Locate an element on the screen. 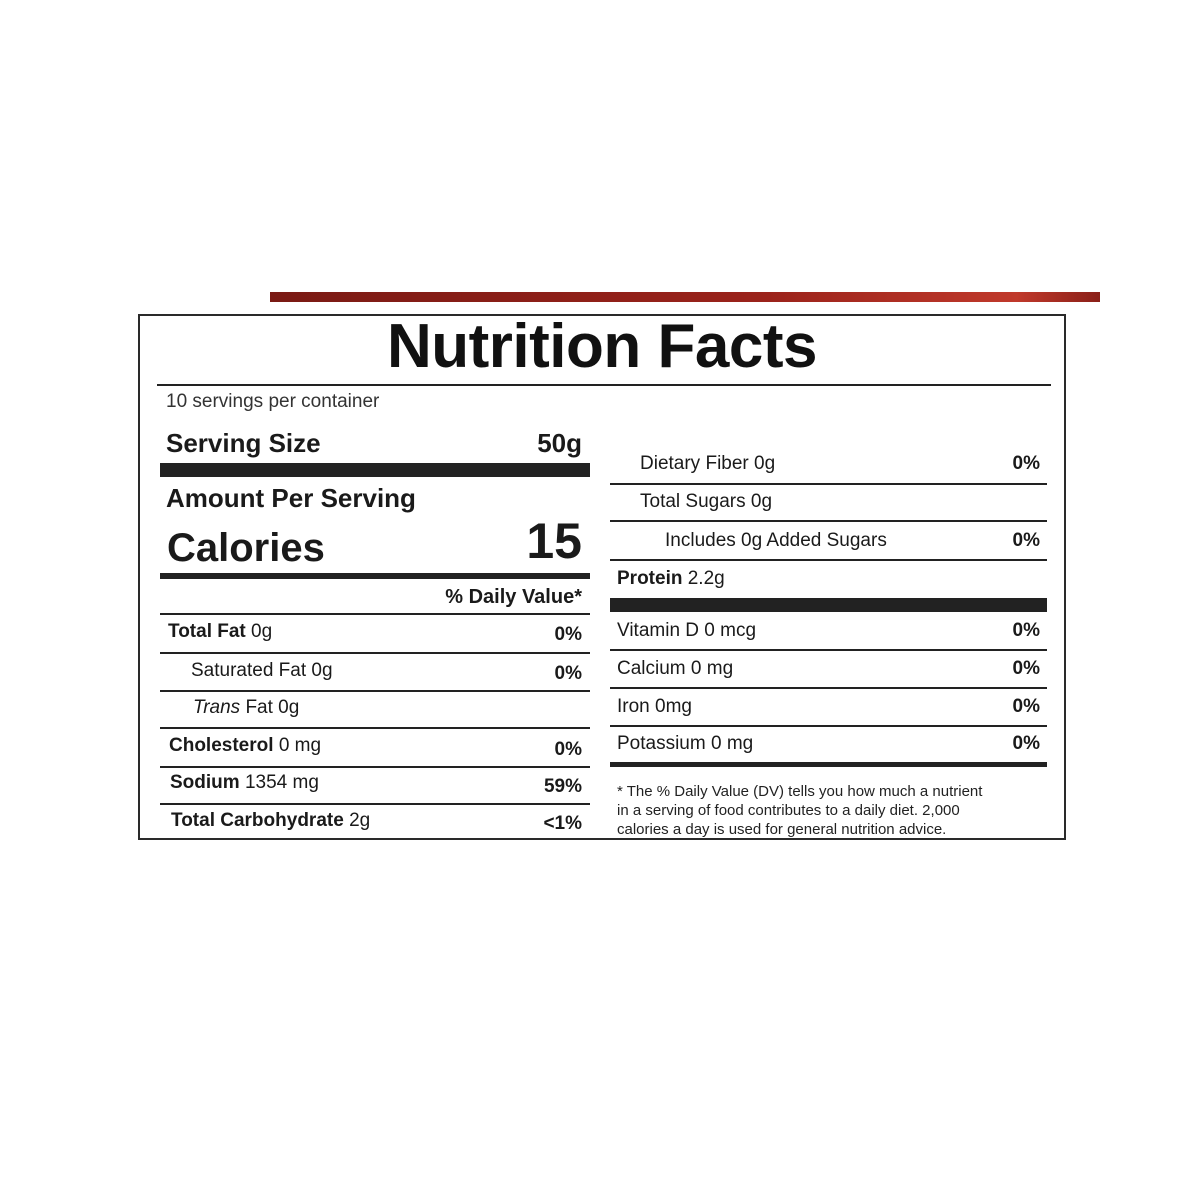  row-saturated-fat: Saturated Fat 0g is located at coordinates (262, 671).